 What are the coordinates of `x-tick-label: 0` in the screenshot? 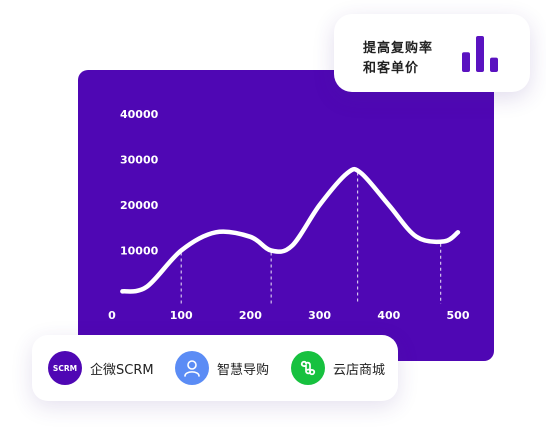 It's located at (112, 315).